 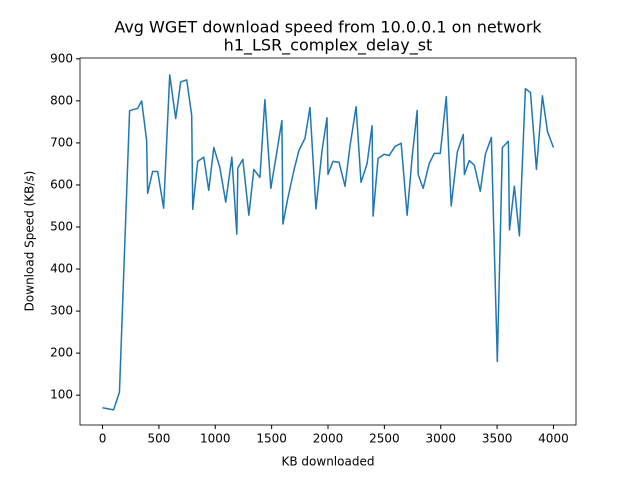 I want to click on x-tick-label: 1500, so click(x=271, y=439).